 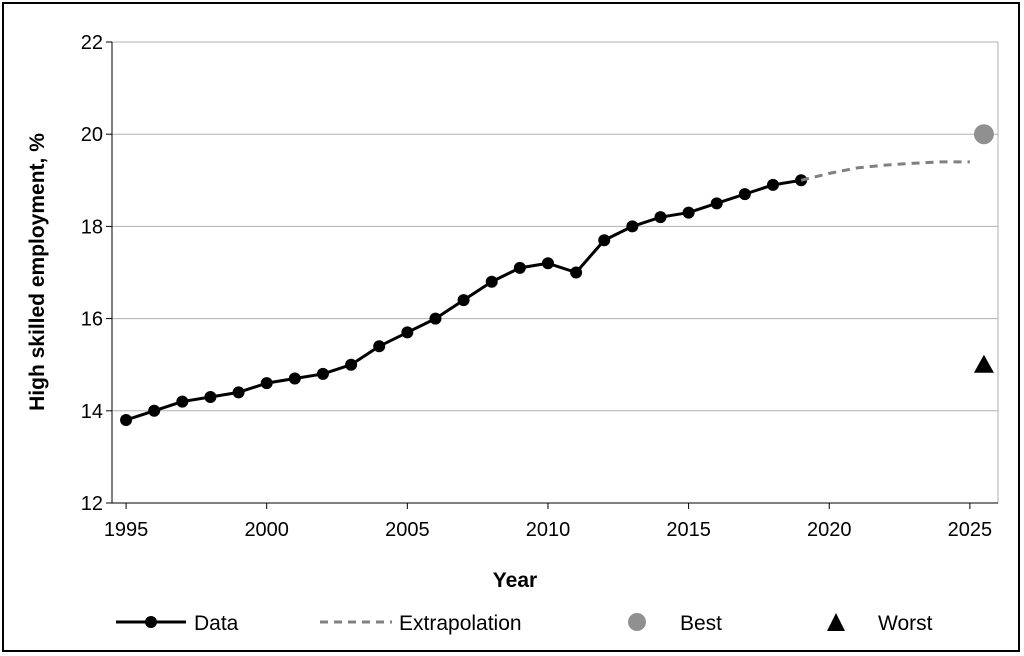 What do you see at coordinates (576, 272) in the screenshot?
I see `data-point-2011` at bounding box center [576, 272].